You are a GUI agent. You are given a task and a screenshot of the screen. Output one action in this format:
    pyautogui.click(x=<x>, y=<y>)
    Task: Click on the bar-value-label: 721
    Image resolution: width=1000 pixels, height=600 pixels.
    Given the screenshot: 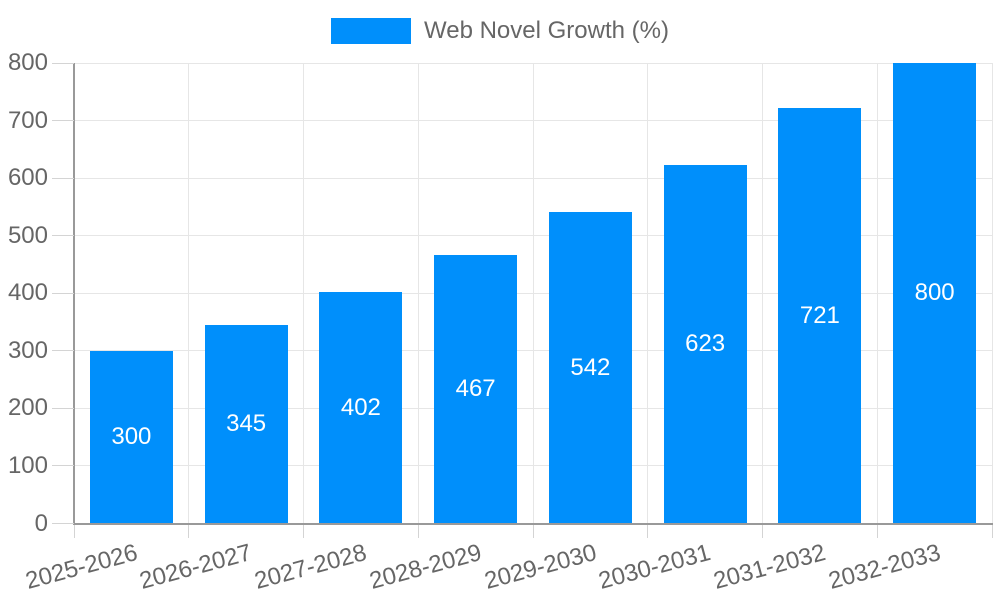 What is the action you would take?
    pyautogui.click(x=819, y=315)
    